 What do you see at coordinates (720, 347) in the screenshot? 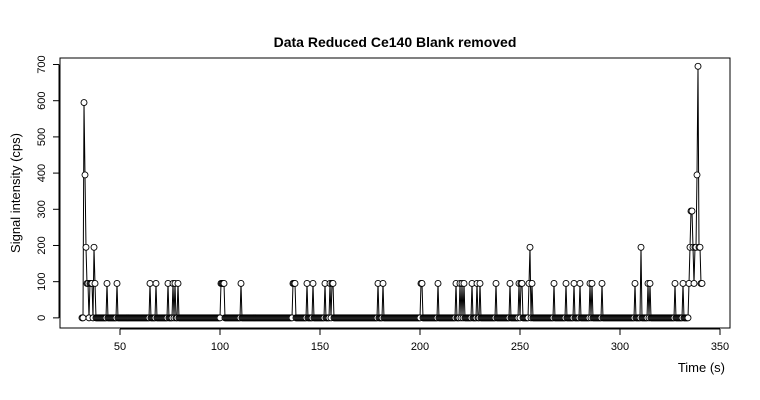
I see `x-tick-label: 350` at bounding box center [720, 347].